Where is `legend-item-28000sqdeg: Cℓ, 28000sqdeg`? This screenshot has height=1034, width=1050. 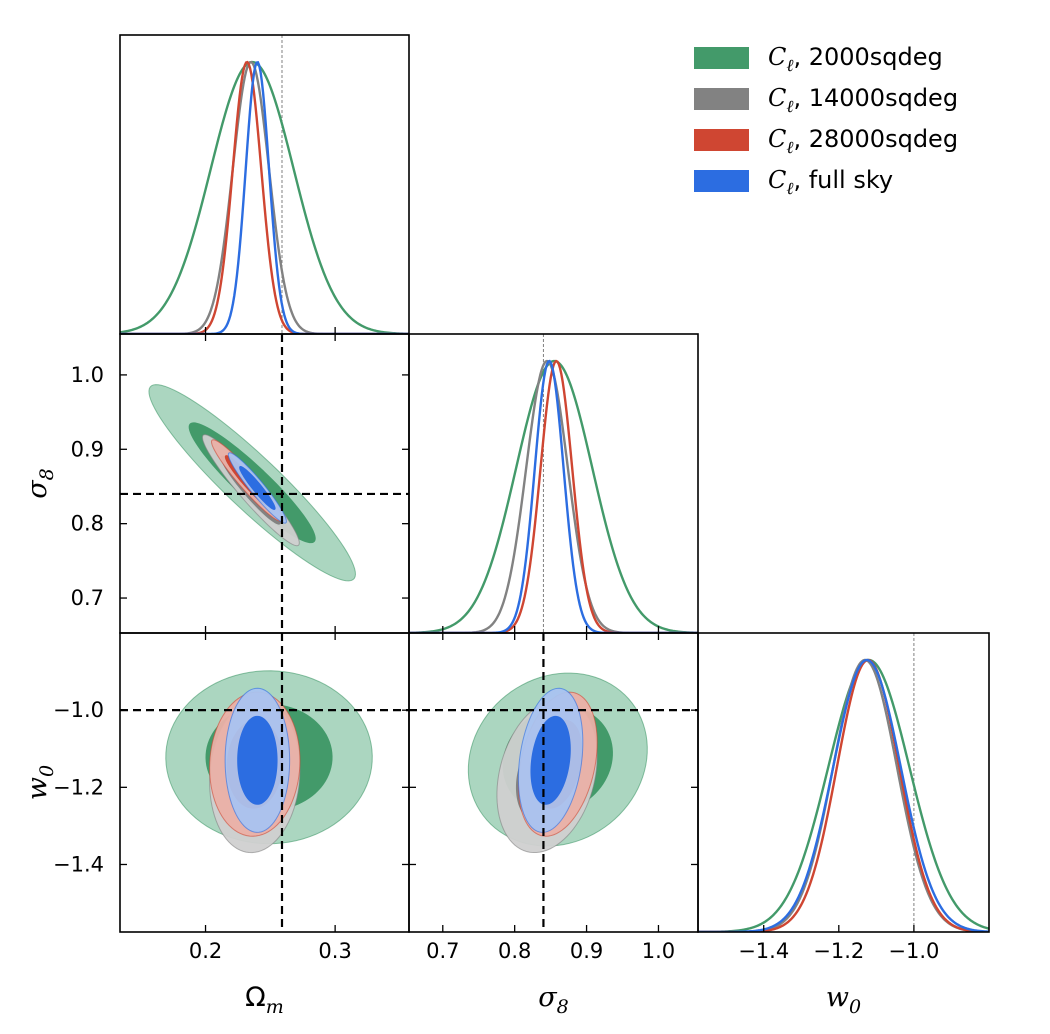 legend-item-28000sqdeg: Cℓ, 28000sqdeg is located at coordinates (826, 141).